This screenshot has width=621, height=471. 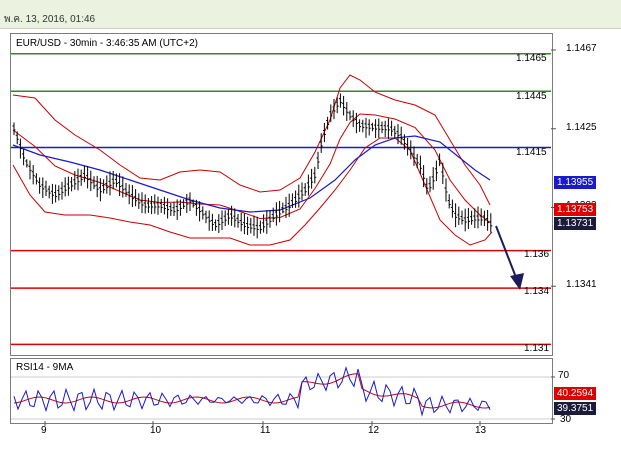 I want to click on moving-average-line, so click(x=251, y=174).